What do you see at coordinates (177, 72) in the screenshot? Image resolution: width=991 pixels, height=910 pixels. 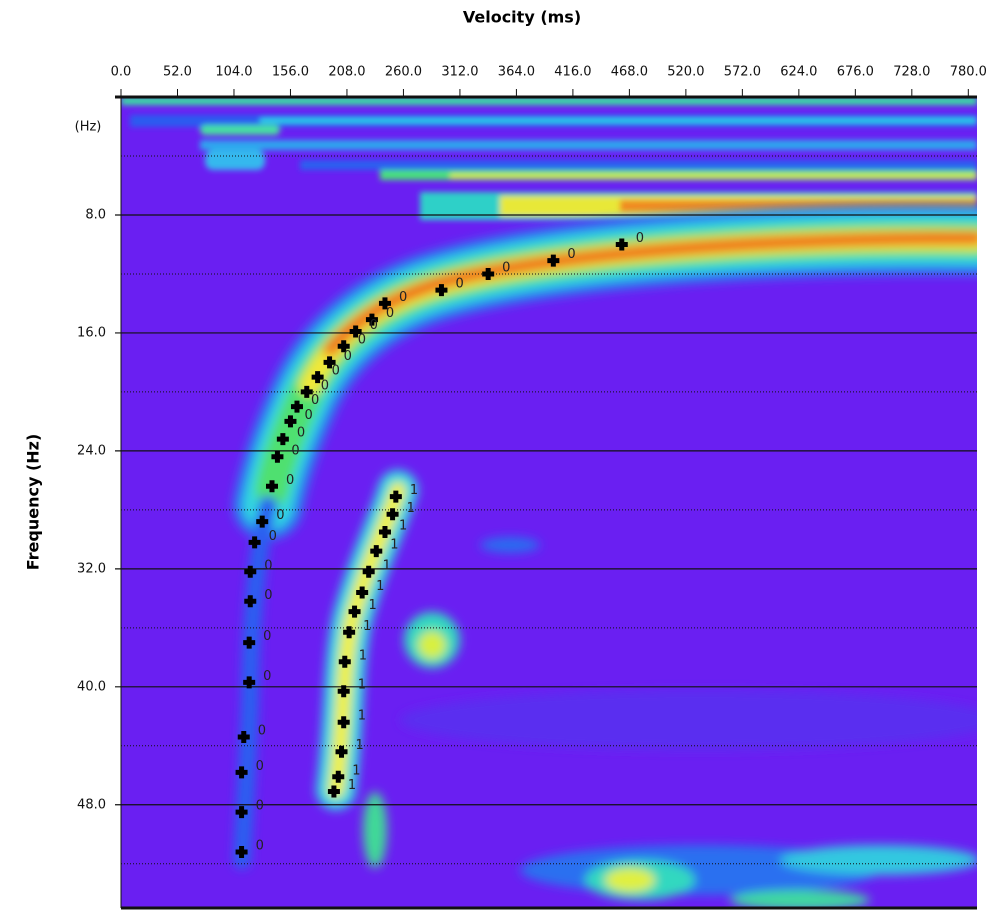 I see `x-tick-label: 52.0` at bounding box center [177, 72].